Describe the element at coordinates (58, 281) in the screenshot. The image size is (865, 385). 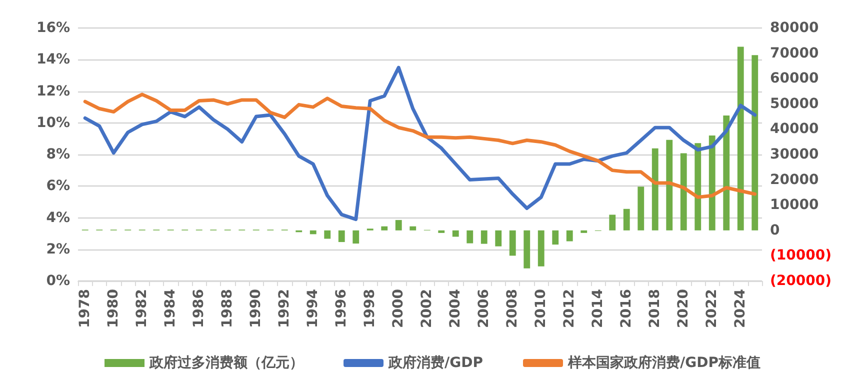
I see `y-tick-label: 0%` at that location.